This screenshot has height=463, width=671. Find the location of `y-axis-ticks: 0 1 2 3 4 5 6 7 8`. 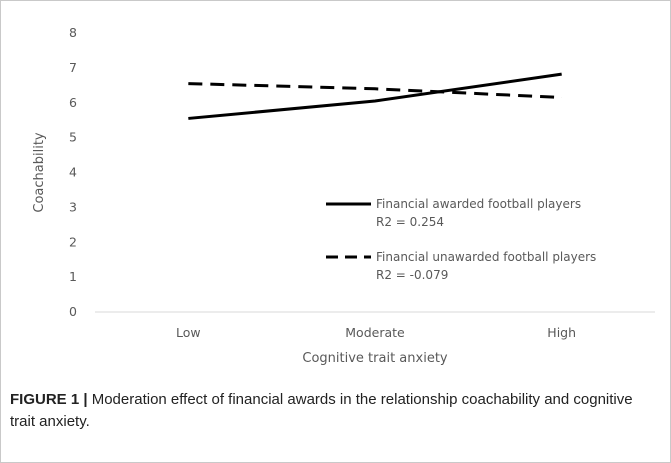

y-axis-ticks: 0 1 2 3 4 5 6 7 8 is located at coordinates (73, 172).